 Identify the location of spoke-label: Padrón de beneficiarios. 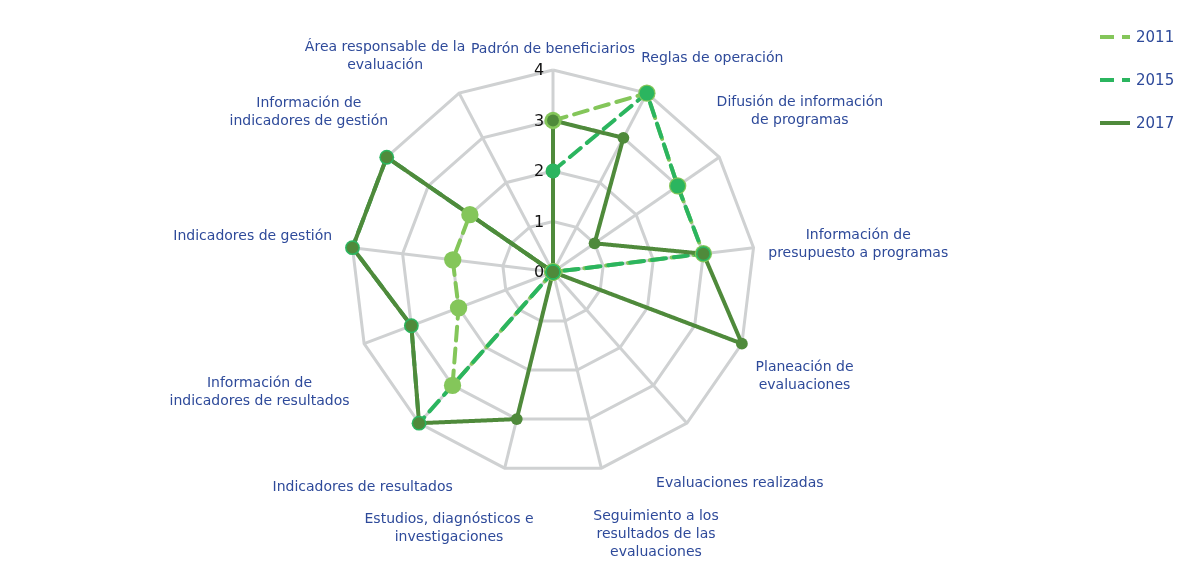
(553, 48).